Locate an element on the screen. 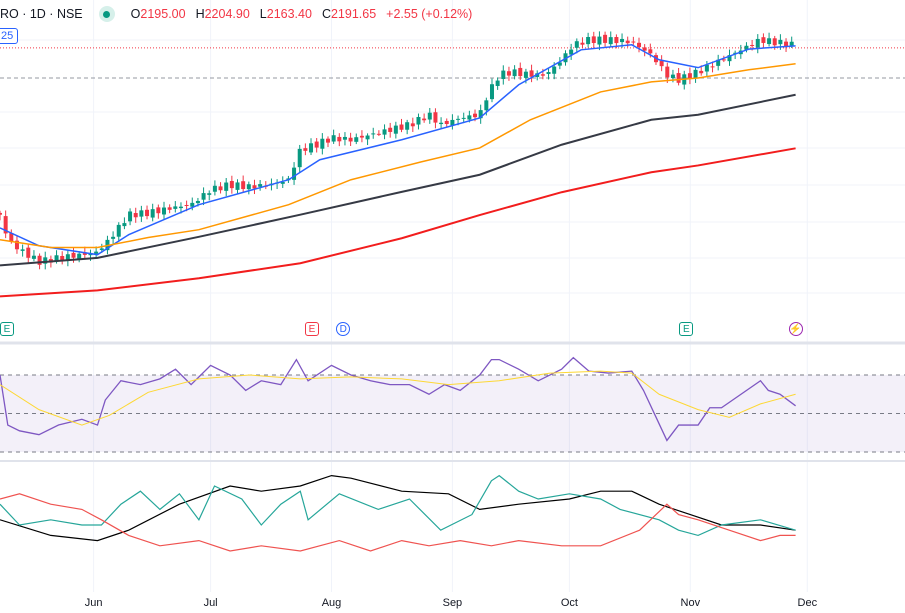 This screenshot has width=905, height=613. change-value: +2.55 (+0.12%) is located at coordinates (429, 14).